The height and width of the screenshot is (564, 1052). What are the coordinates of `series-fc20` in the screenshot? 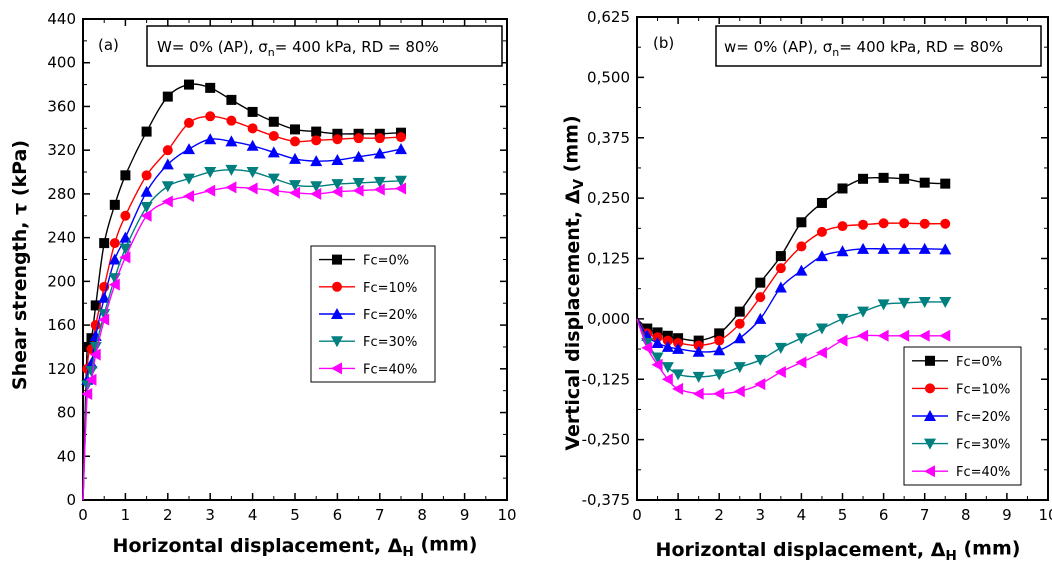 It's located at (794, 299).